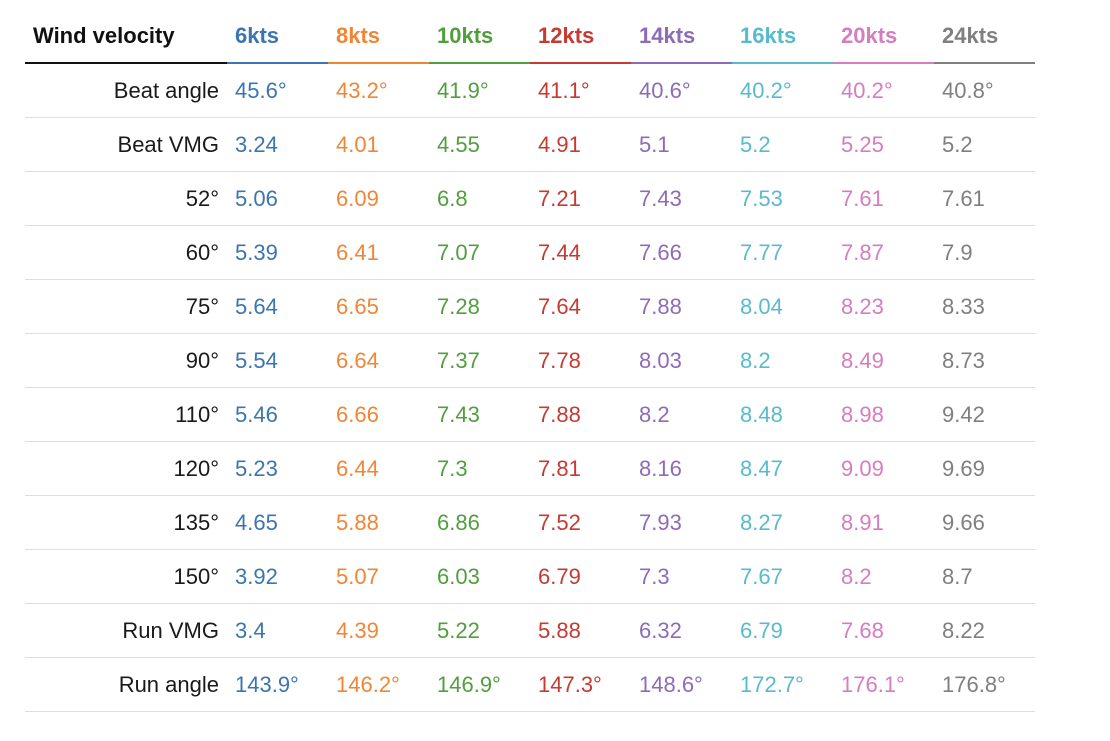  I want to click on value-cell: 4.91, so click(580, 144).